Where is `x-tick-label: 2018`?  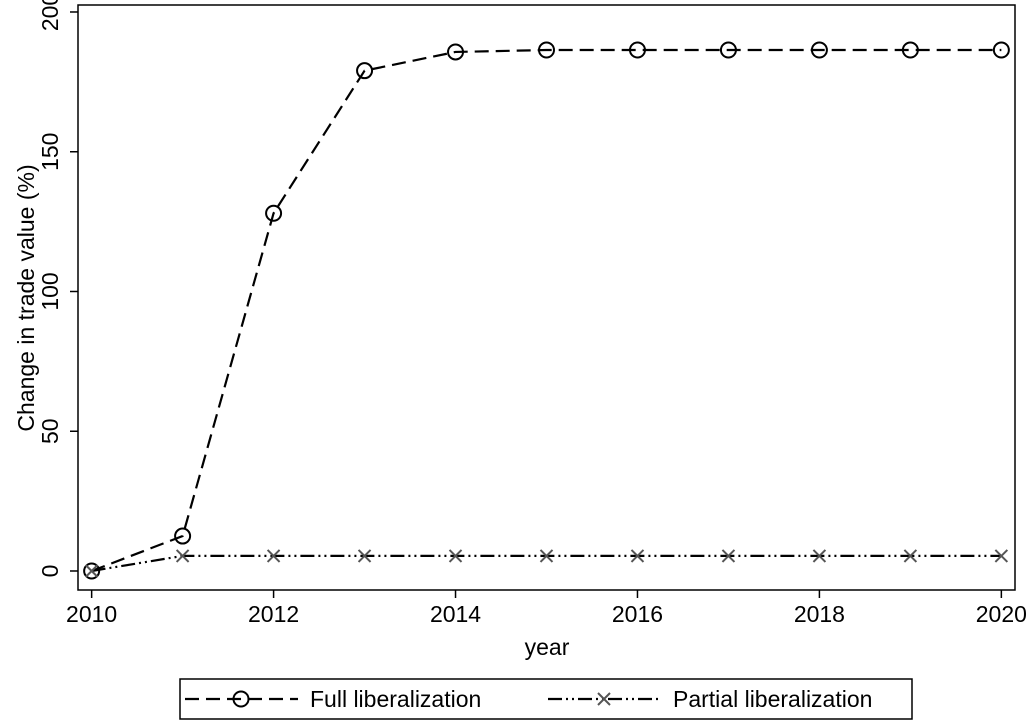 x-tick-label: 2018 is located at coordinates (819, 614).